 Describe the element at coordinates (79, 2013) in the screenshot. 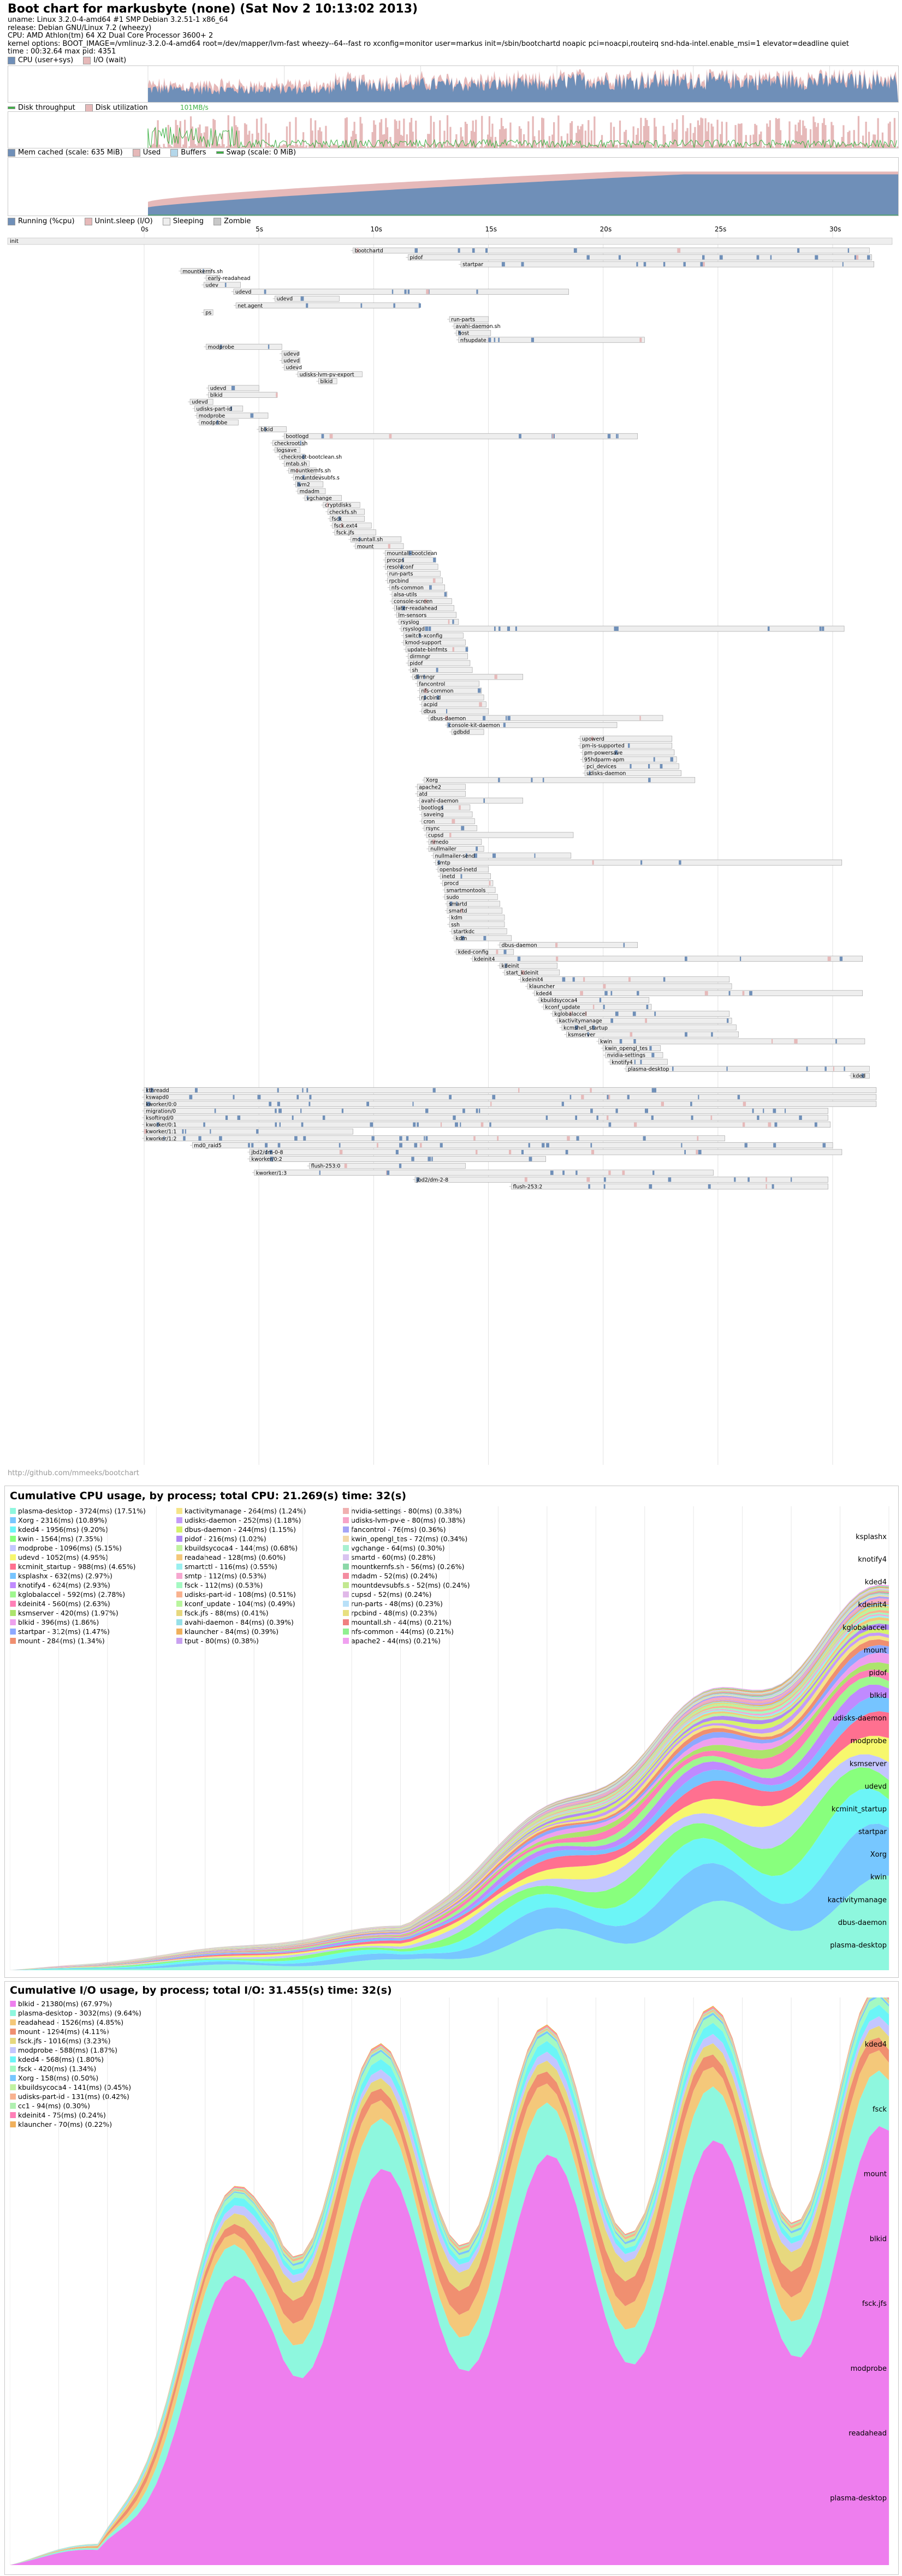

I see `legend-process-label: plasma-desktop - 3032(ms) (9.64%)` at that location.